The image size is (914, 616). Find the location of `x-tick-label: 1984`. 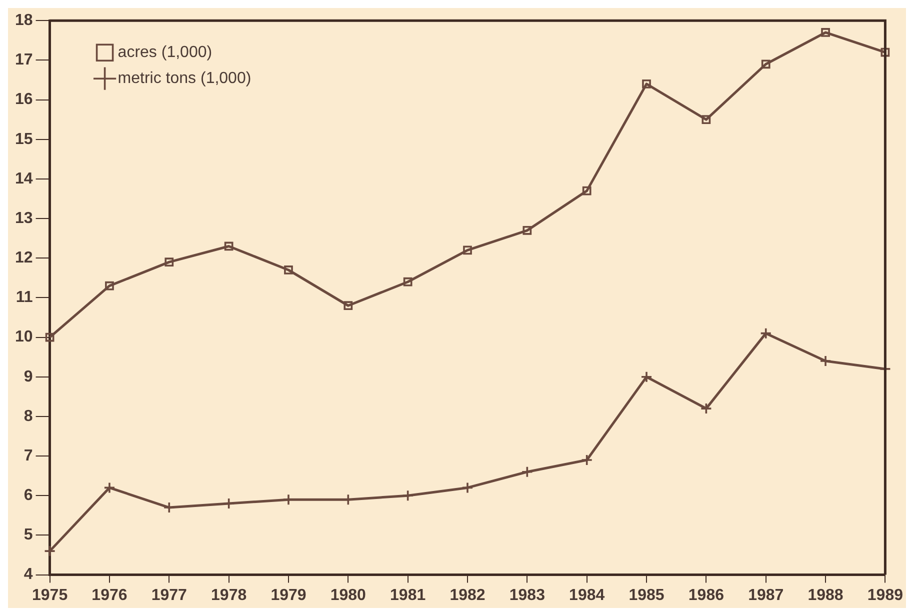

x-tick-label: 1984 is located at coordinates (587, 595).